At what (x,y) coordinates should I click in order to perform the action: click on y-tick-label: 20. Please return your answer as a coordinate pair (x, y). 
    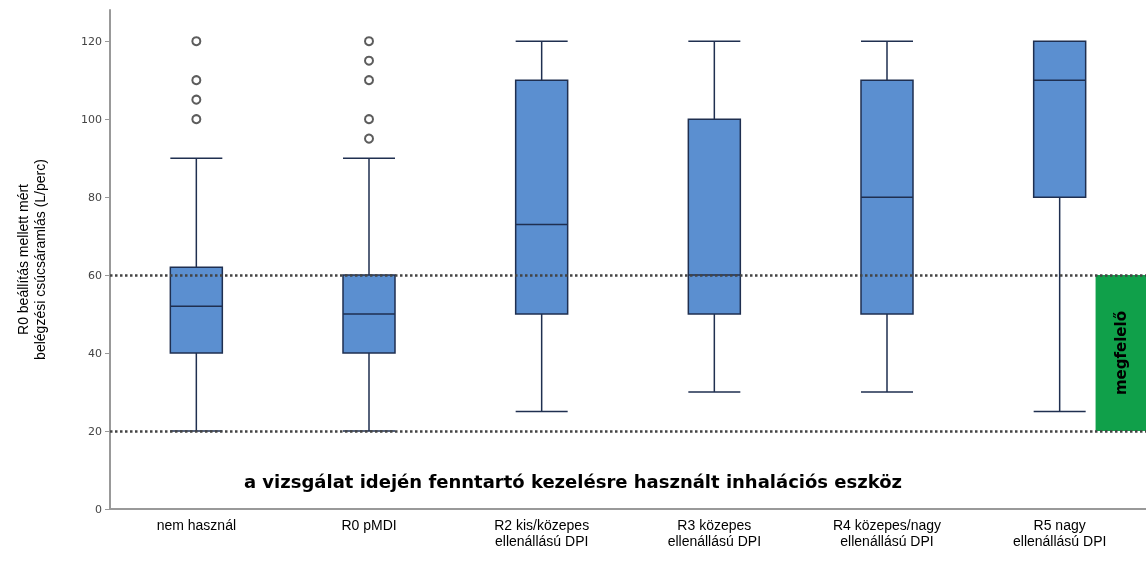
    Looking at the image, I should click on (95, 431).